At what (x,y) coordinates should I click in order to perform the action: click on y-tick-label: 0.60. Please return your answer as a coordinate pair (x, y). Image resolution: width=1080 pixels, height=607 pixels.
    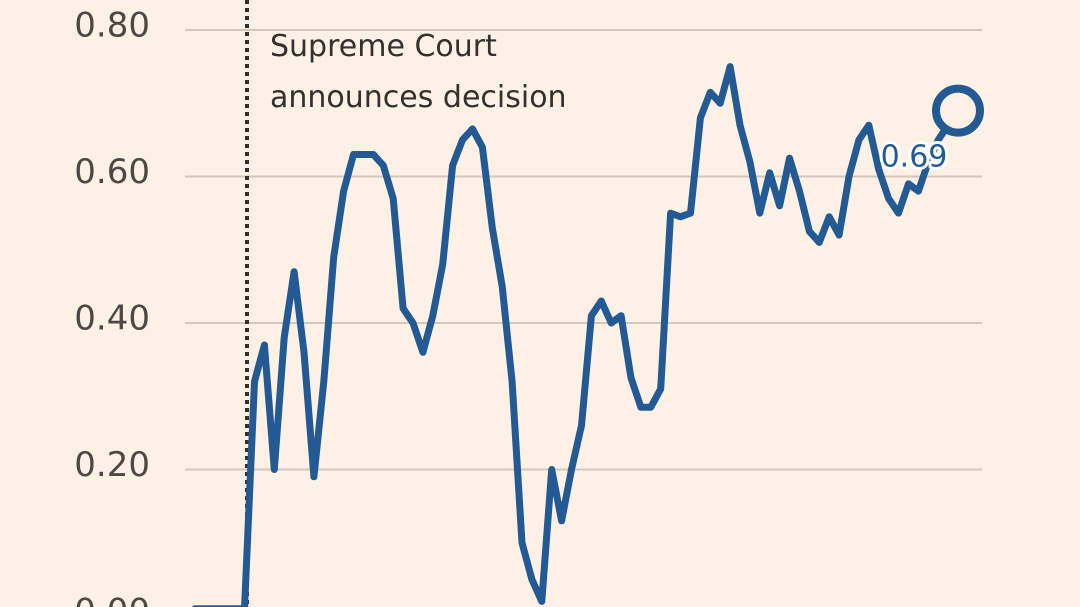
    Looking at the image, I should click on (112, 172).